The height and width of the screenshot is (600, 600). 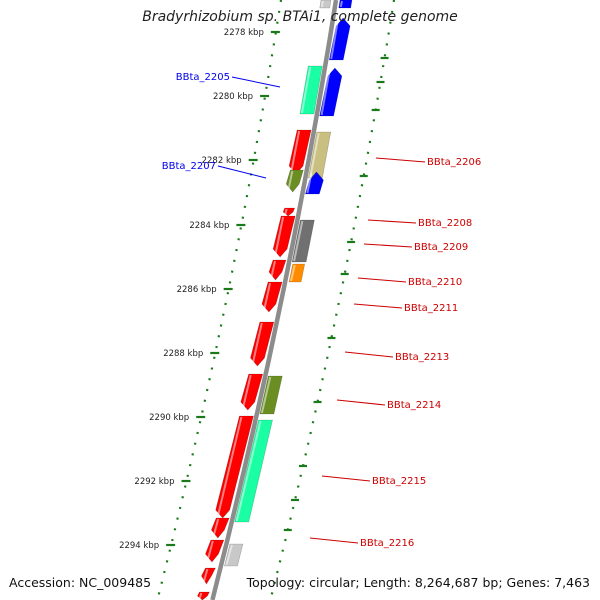 I want to click on tick-label: 2278 kbp, so click(x=244, y=33).